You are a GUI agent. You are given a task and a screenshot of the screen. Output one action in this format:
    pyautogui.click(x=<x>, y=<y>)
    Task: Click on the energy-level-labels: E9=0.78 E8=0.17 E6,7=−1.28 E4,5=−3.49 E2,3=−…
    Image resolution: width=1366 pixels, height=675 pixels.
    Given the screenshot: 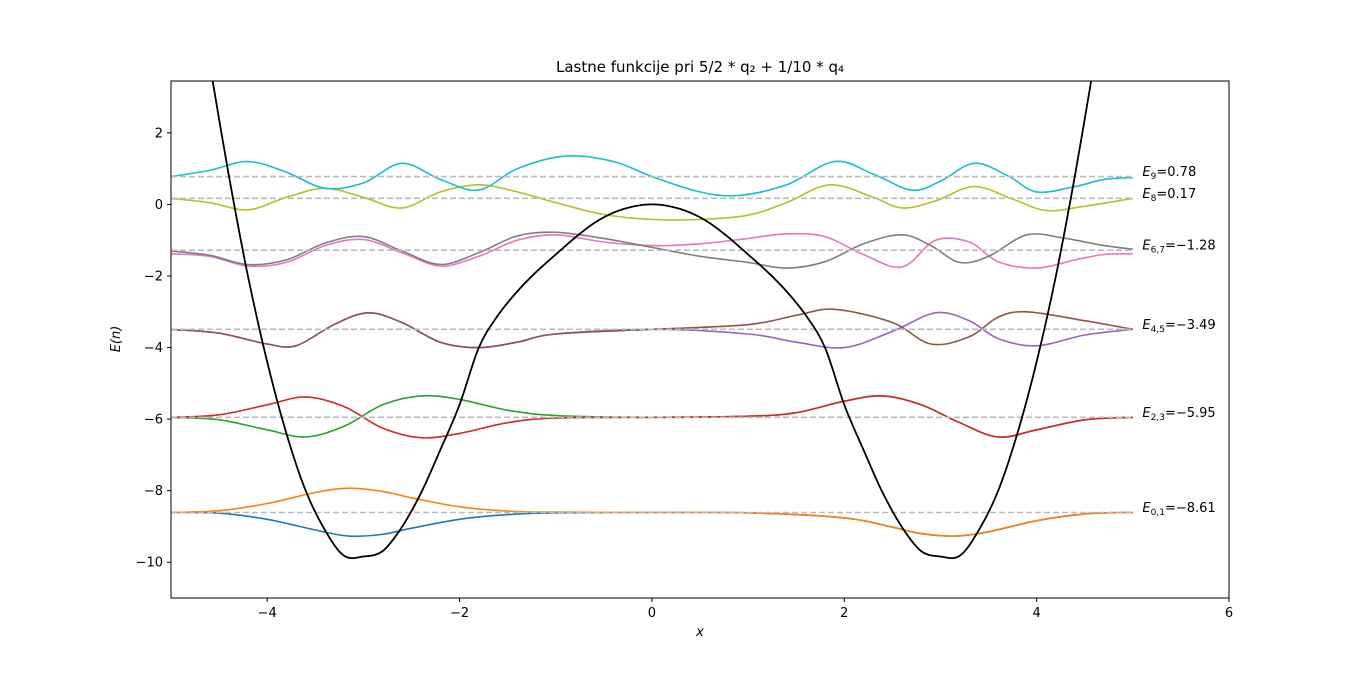 What is the action you would take?
    pyautogui.click(x=1178, y=341)
    